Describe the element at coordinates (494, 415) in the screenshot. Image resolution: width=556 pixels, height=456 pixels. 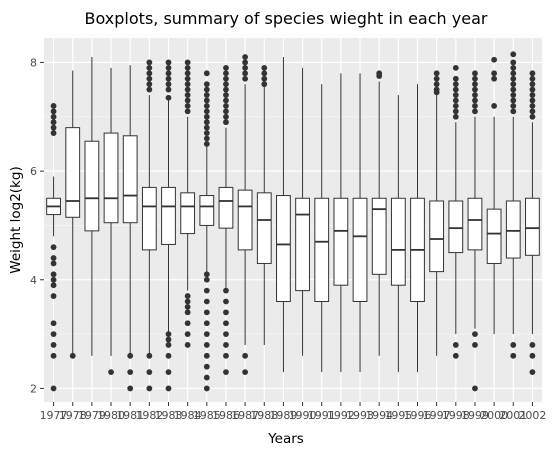
I see `x-tick-label: 2000` at that location.